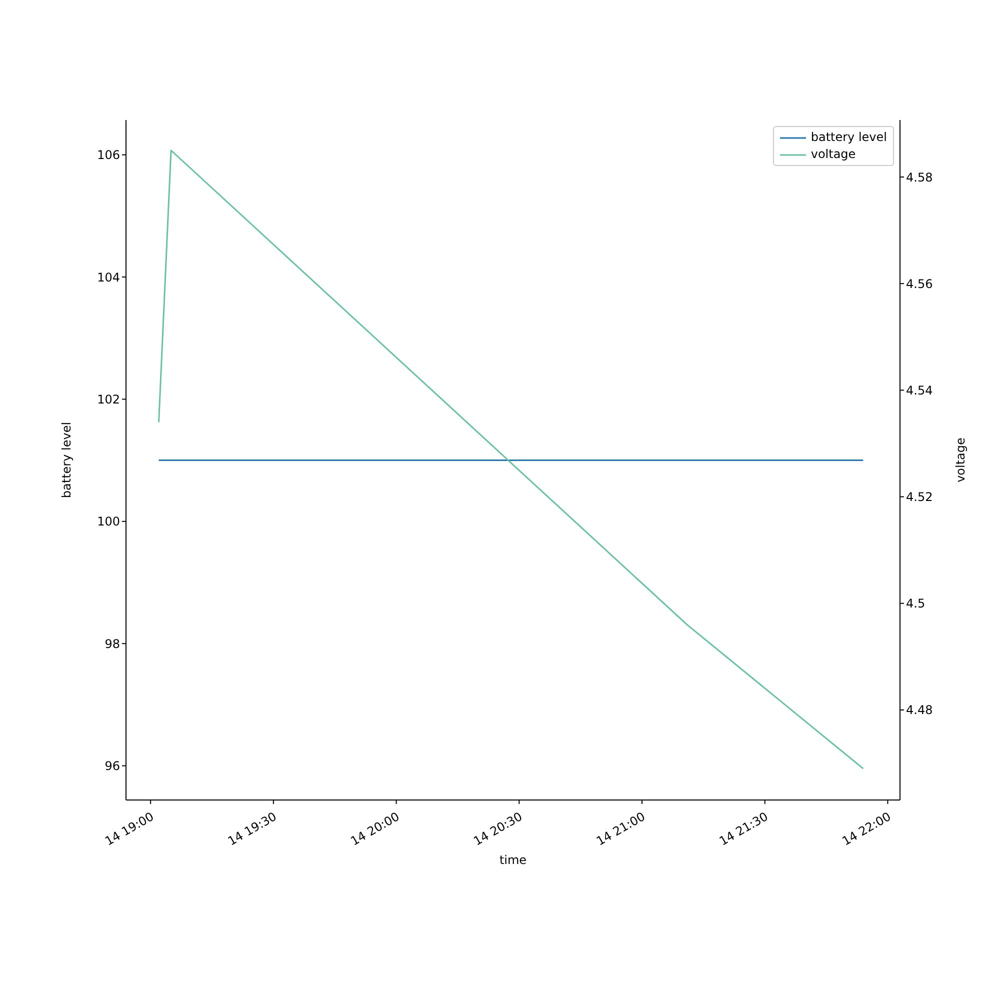 The height and width of the screenshot is (1000, 1000). Describe the element at coordinates (513, 860) in the screenshot. I see `x-axis-title: time` at that location.